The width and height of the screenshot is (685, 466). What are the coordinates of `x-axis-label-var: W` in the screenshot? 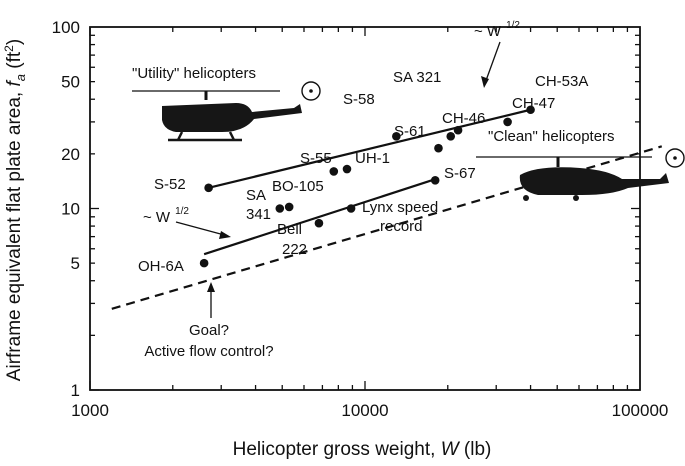 It's located at (451, 449).